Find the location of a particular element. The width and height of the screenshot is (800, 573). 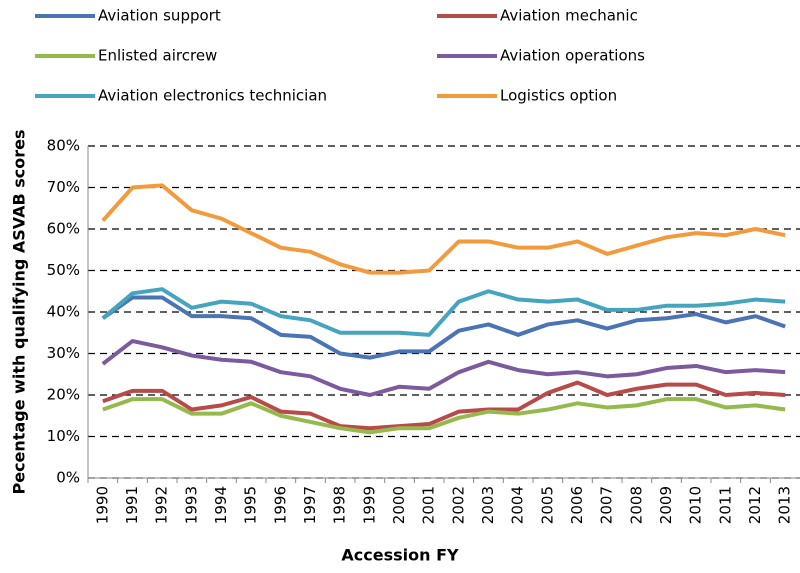

y-tick-label: 80% is located at coordinates (63, 146).